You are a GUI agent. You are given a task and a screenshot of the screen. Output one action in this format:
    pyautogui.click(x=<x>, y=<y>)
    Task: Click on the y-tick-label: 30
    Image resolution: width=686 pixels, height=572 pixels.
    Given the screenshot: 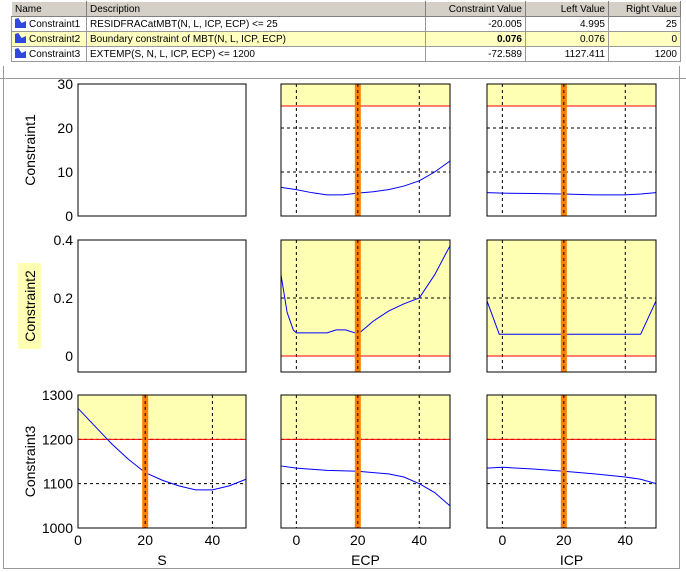 What is the action you would take?
    pyautogui.click(x=65, y=84)
    